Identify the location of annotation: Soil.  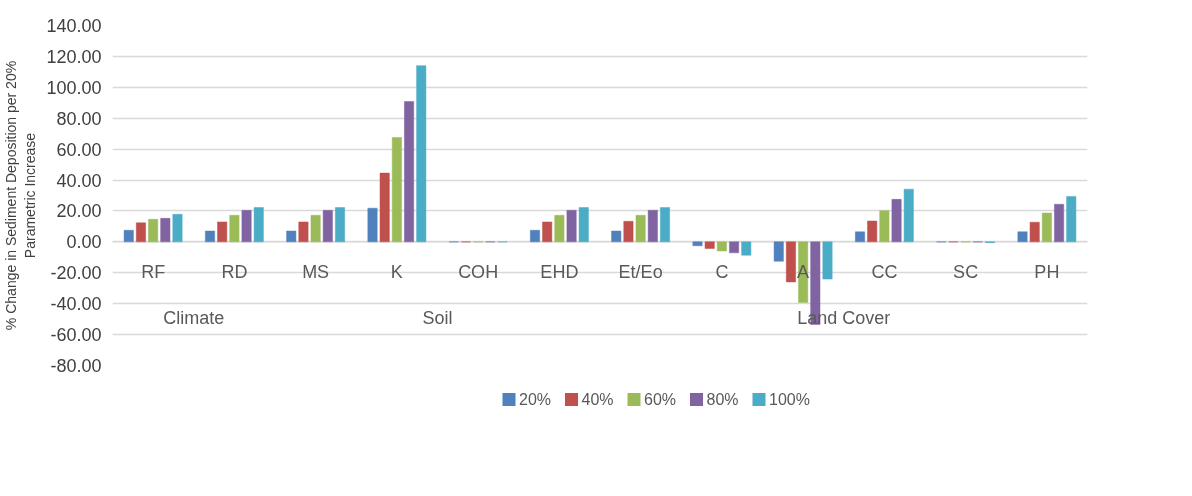
(437, 317).